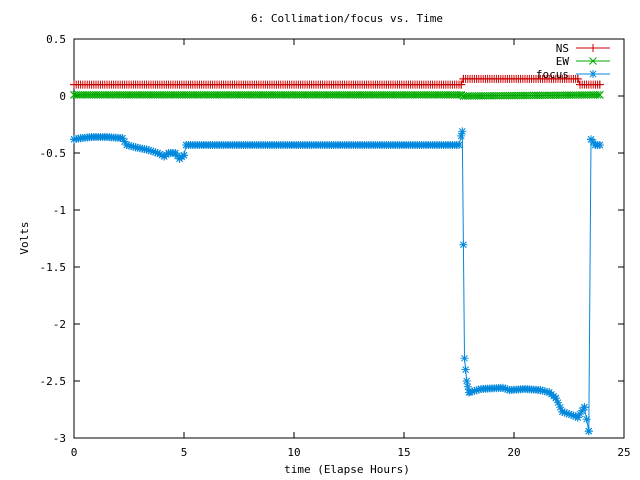  I want to click on x-axis-label: time (Elapse Hours), so click(347, 469).